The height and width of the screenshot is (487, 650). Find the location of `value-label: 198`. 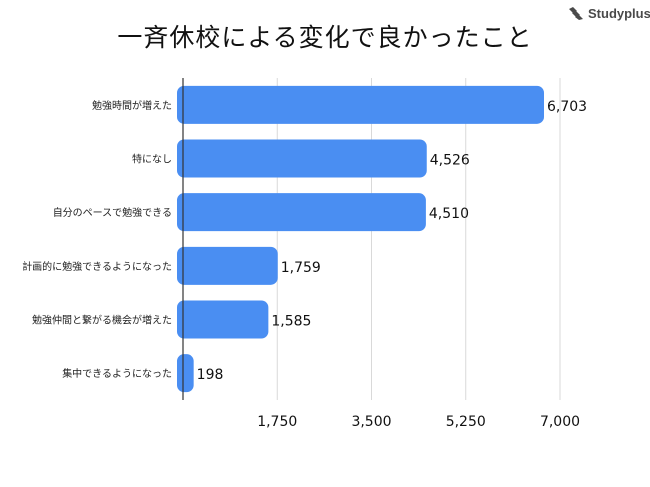

value-label: 198 is located at coordinates (210, 375).